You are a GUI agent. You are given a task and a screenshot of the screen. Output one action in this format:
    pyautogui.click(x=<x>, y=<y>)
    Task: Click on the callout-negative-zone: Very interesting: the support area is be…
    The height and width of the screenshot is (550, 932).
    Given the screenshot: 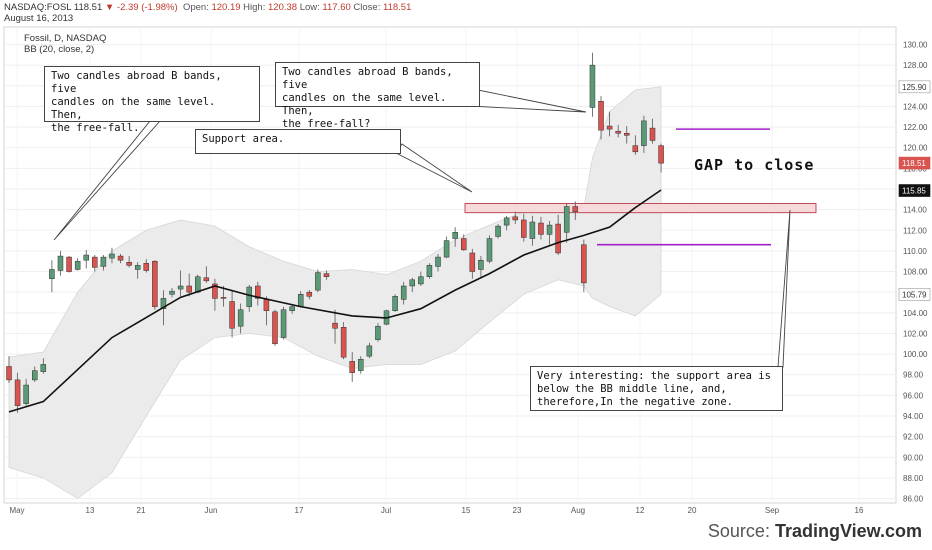 What is the action you would take?
    pyautogui.click(x=656, y=388)
    